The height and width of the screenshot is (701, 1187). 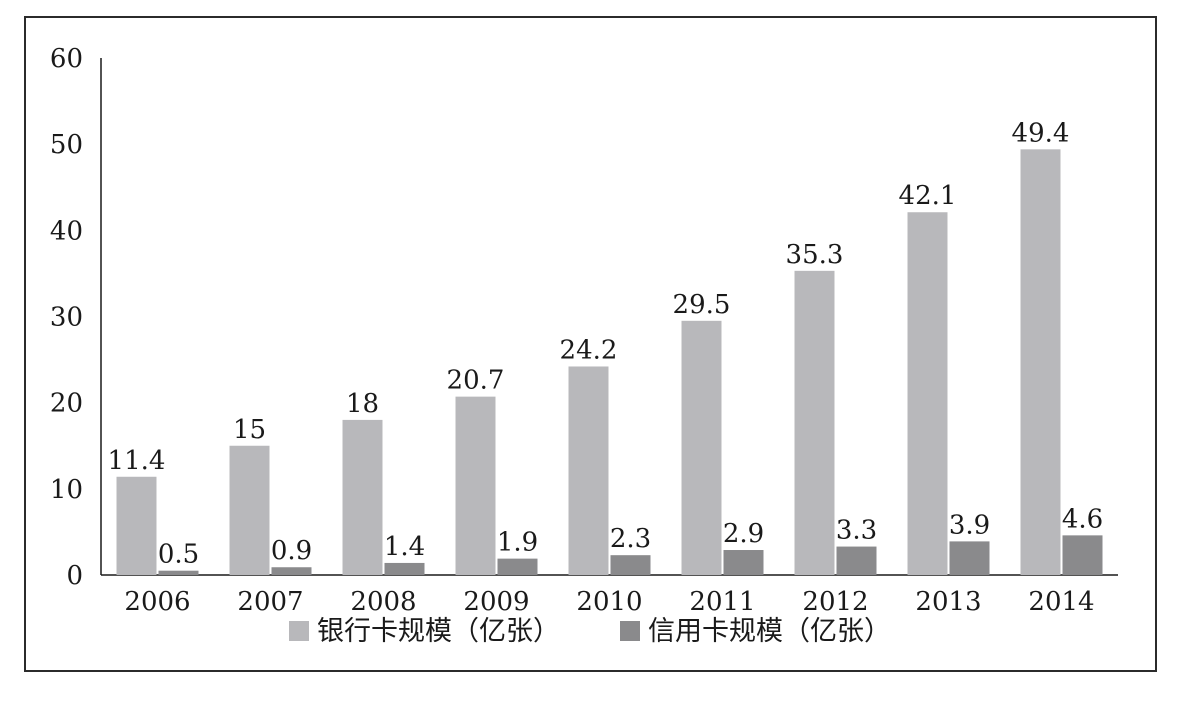 I want to click on x-tick-label: 2006, so click(x=157, y=602).